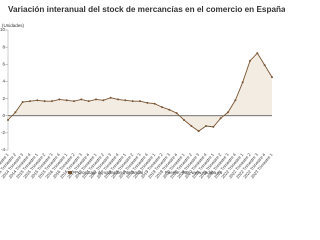 Image resolution: width=320 pixels, height=240 pixels. I want to click on y-tick-label: 8, so click(3, 46).